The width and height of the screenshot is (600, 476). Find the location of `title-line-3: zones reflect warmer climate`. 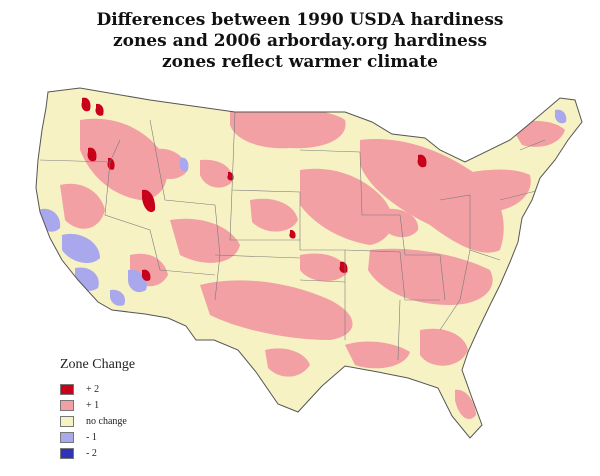

title-line-3: zones reflect warmer climate is located at coordinates (300, 62).